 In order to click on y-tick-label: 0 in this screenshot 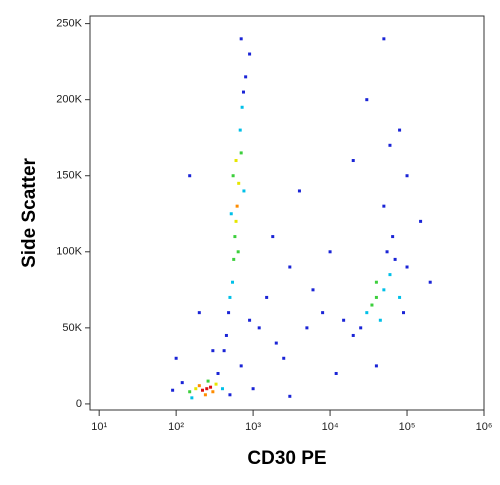, I will do `click(79, 404)`.